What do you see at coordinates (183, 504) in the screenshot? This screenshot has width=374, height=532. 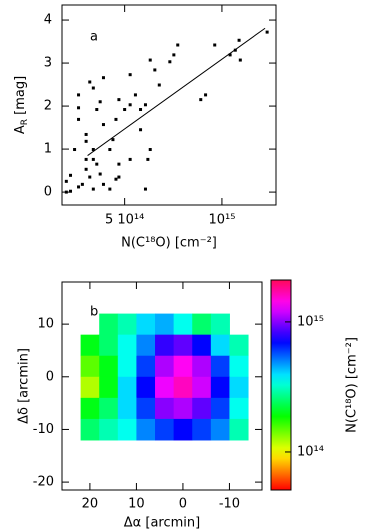 I see `x-tick-label: 0` at bounding box center [183, 504].